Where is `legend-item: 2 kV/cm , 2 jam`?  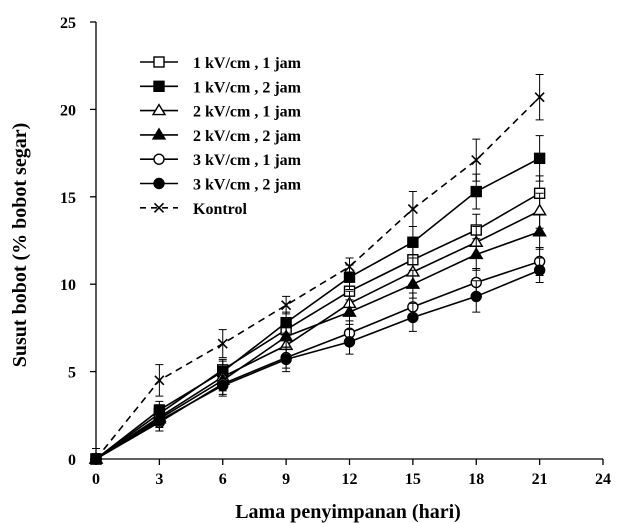
legend-item: 2 kV/cm , 2 jam is located at coordinates (221, 136).